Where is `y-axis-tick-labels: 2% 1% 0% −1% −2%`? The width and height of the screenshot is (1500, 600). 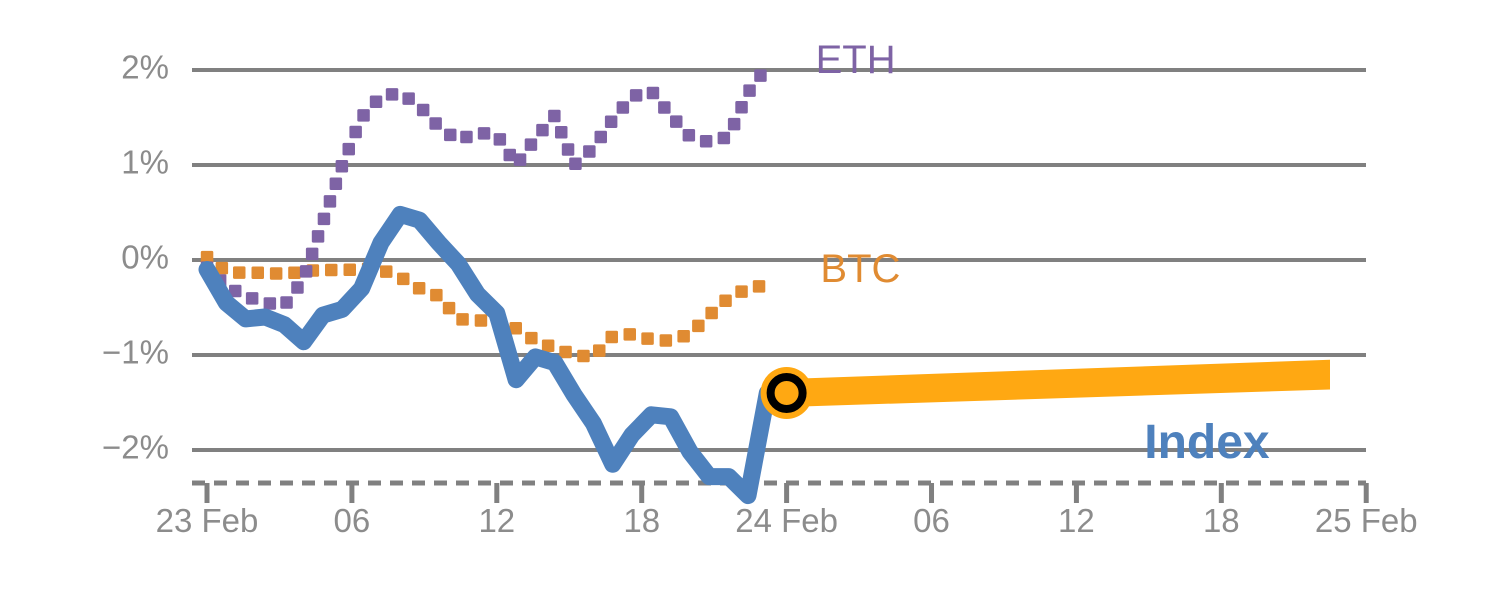 y-axis-tick-labels: 2% 1% 0% −1% −2% is located at coordinates (135, 257).